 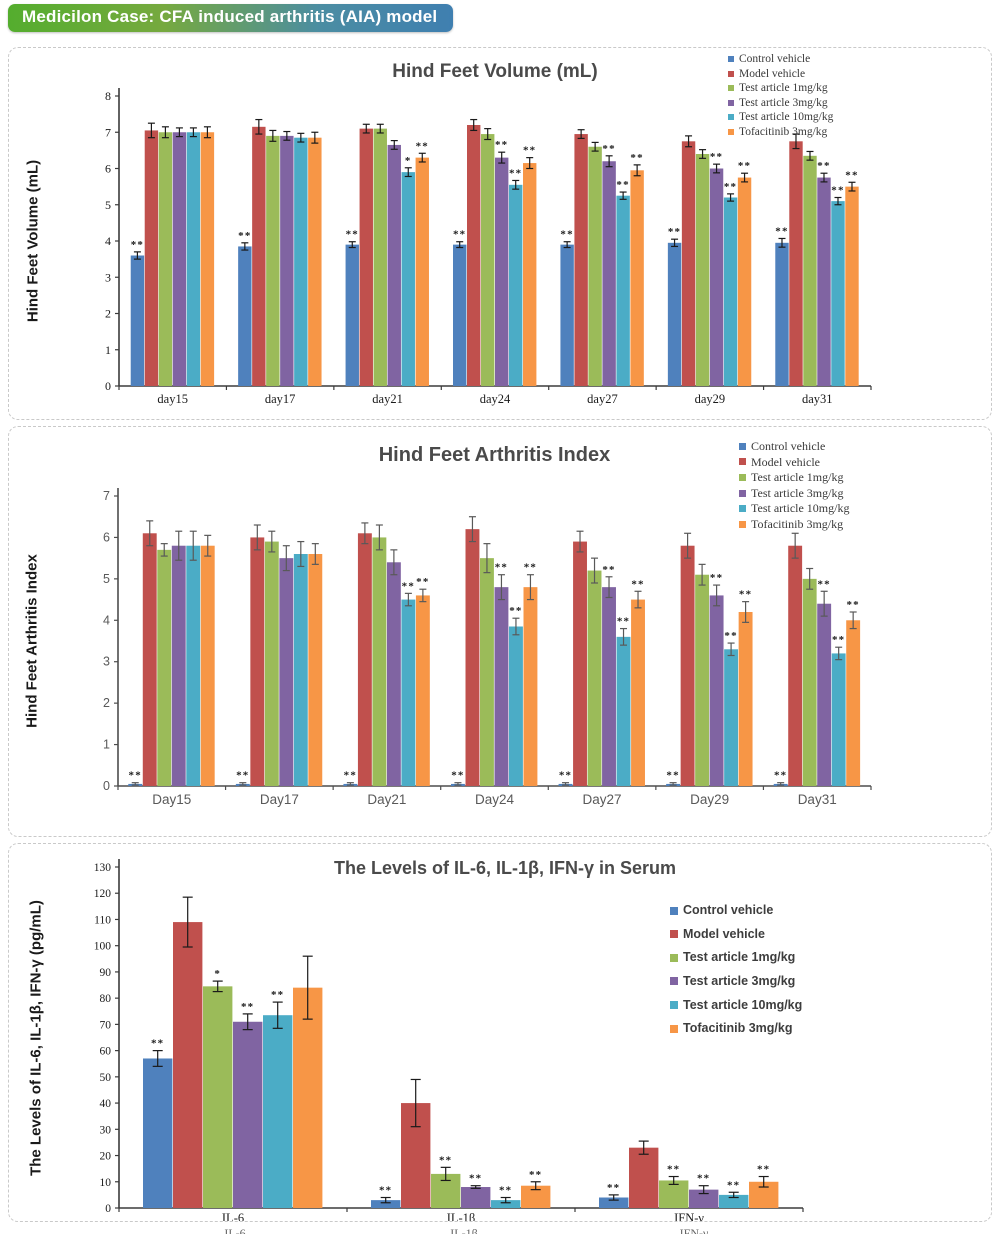 I want to click on x-category-label: day29, so click(x=710, y=399).